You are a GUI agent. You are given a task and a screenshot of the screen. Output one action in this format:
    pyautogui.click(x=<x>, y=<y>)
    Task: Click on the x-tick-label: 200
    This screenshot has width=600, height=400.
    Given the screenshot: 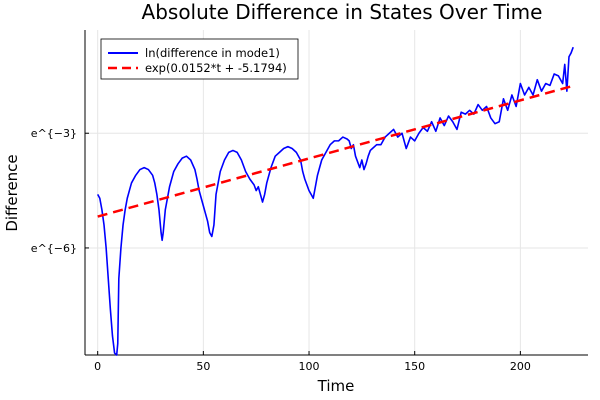 What is the action you would take?
    pyautogui.click(x=520, y=366)
    